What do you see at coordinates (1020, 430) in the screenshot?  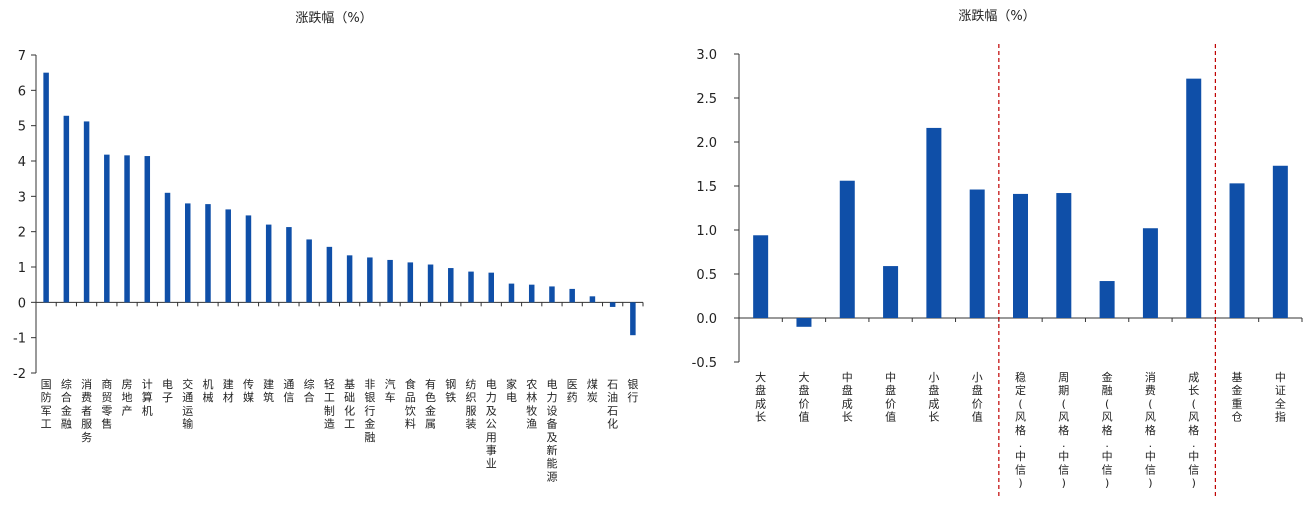 I see `x-tick-label: 稳定(风格.中信)` at bounding box center [1020, 430].